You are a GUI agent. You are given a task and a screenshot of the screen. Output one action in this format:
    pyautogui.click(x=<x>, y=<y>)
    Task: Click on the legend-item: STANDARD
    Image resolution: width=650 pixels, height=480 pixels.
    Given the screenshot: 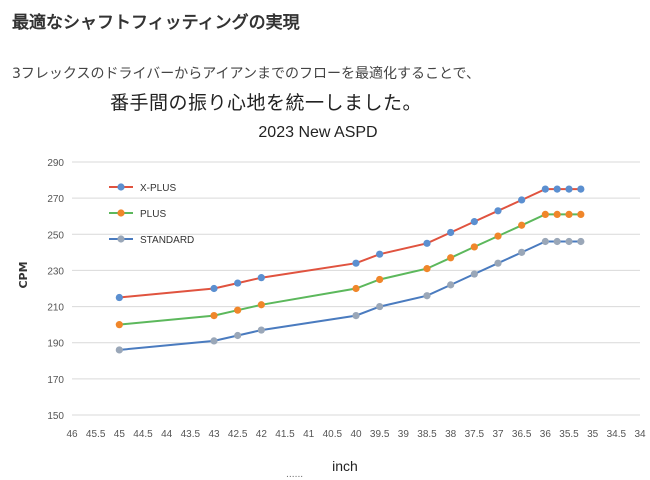 What is the action you would take?
    pyautogui.click(x=151, y=240)
    